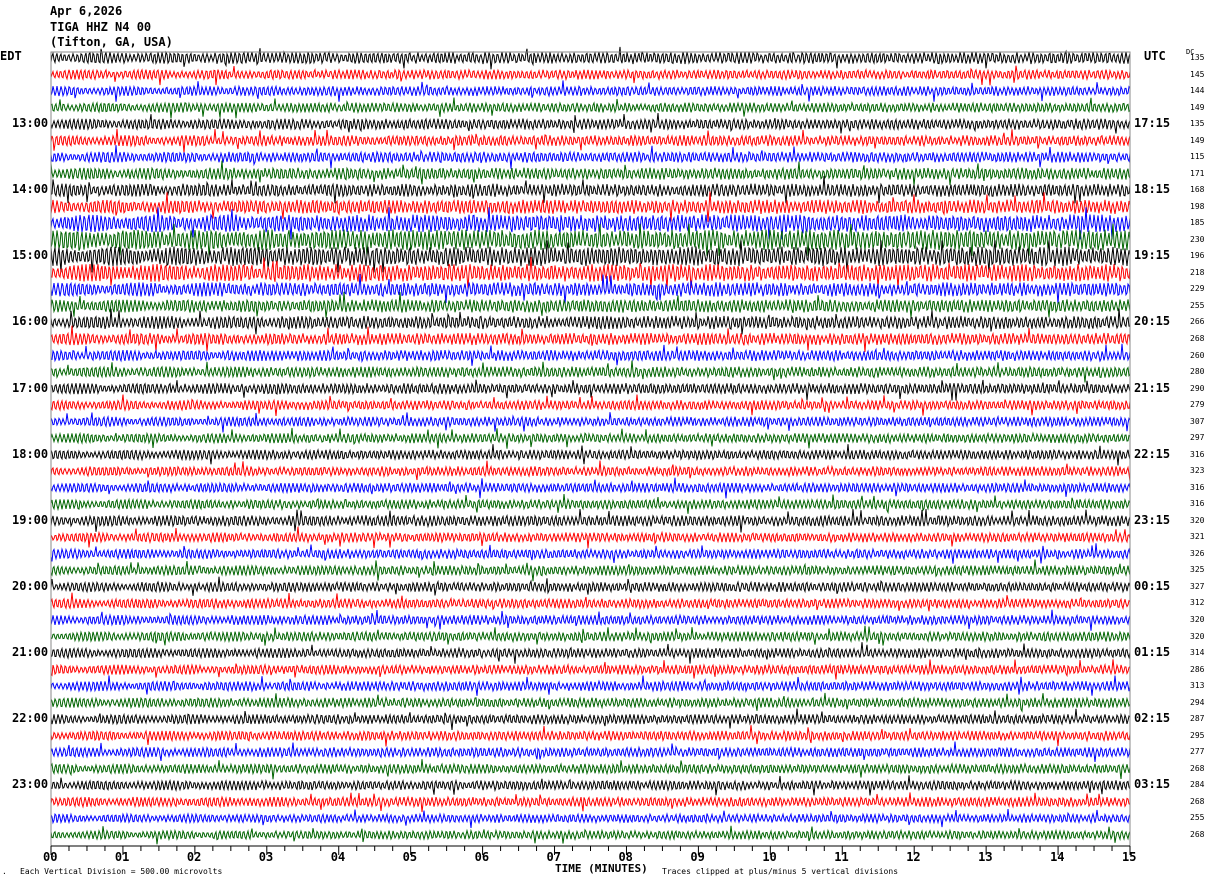 The height and width of the screenshot is (886, 1210). What do you see at coordinates (30, 321) in the screenshot?
I see `left-time-label: 16:00` at bounding box center [30, 321].